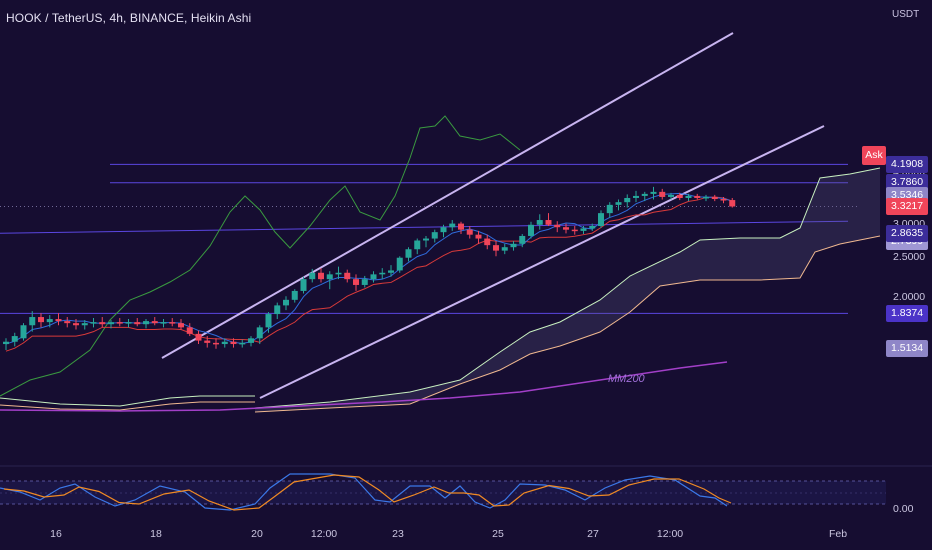 Image resolution: width=932 pixels, height=550 pixels. What do you see at coordinates (907, 164) in the screenshot?
I see `price-badge: 4.1908` at bounding box center [907, 164].